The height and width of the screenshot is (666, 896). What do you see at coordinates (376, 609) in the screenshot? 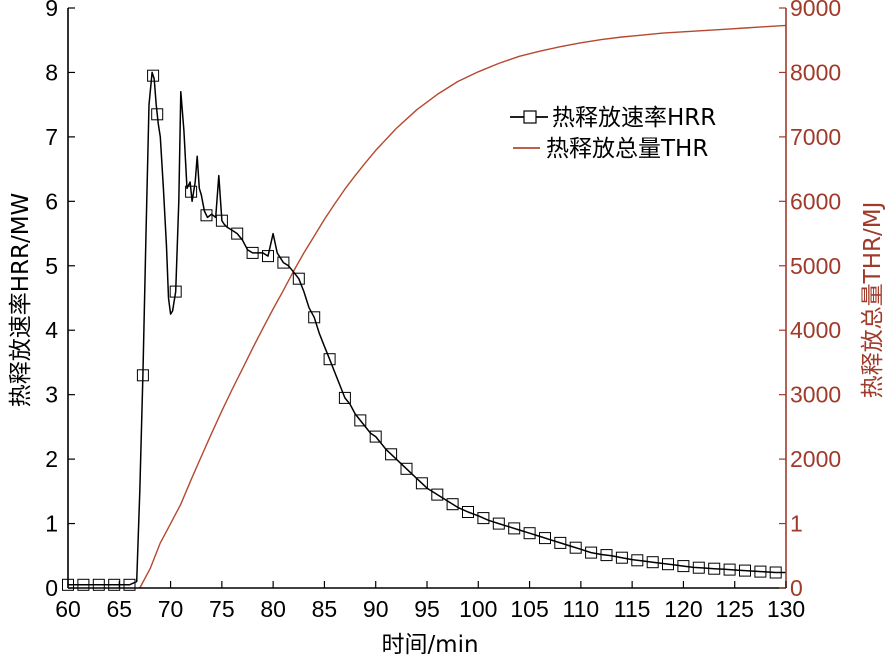
I see `x-tick-label: 90` at bounding box center [376, 609].